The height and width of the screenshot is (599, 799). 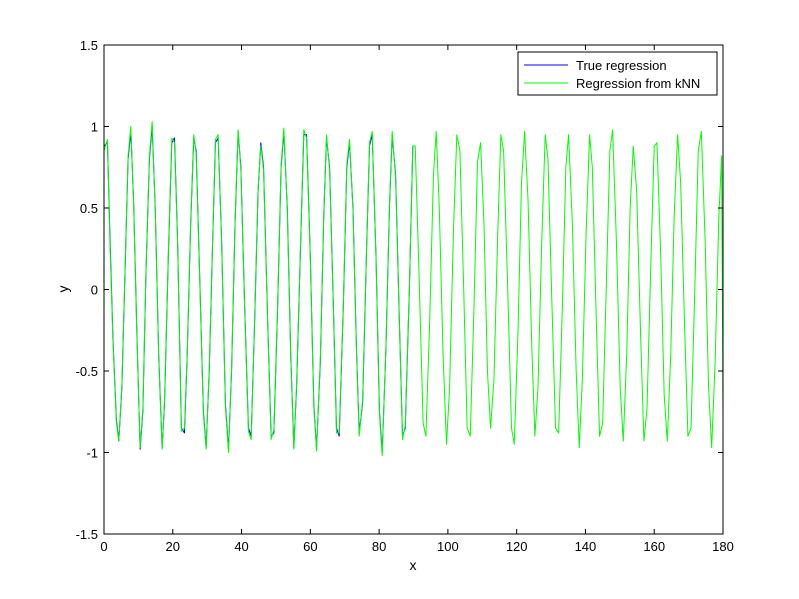 I want to click on legend-label-true-regression: True regression, so click(x=621, y=65).